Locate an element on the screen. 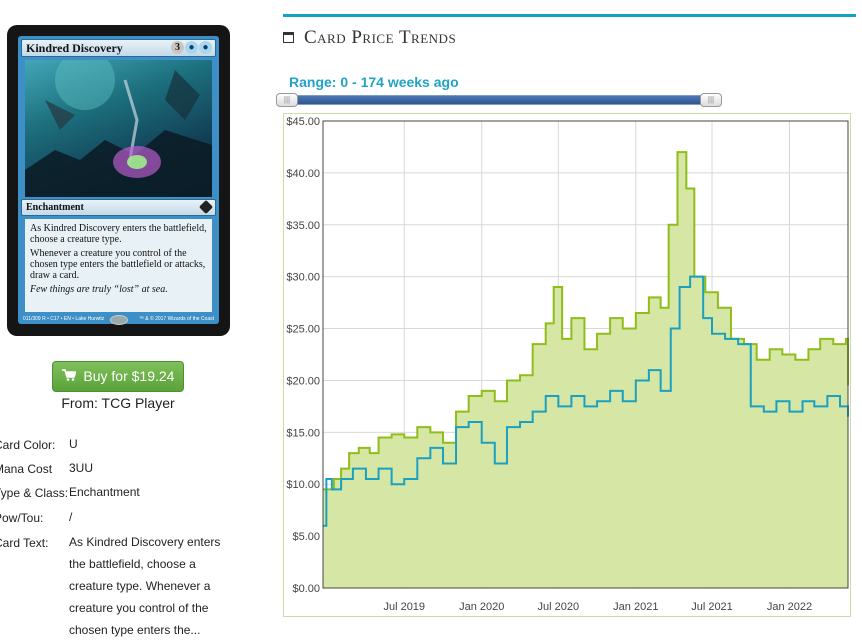 This screenshot has width=862, height=641. y-tick-label: $35.00 is located at coordinates (303, 226).